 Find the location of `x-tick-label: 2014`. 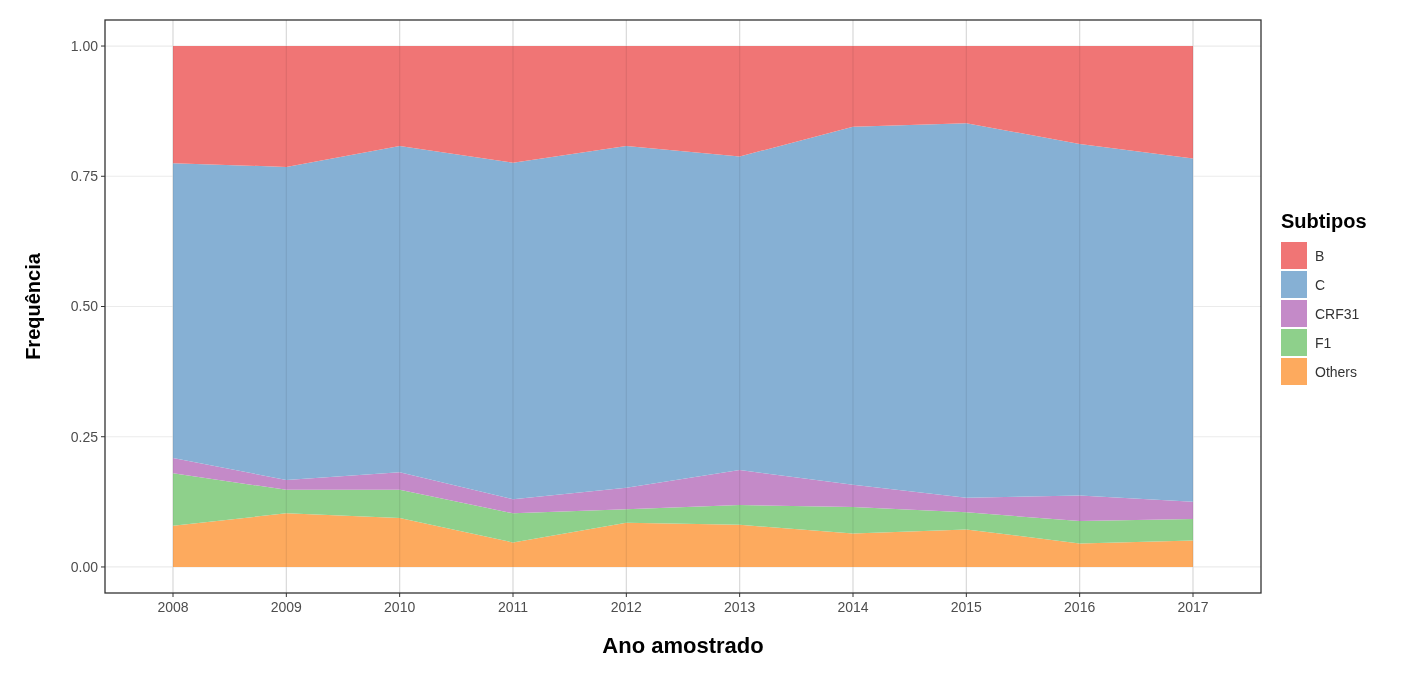

x-tick-label: 2014 is located at coordinates (853, 607).